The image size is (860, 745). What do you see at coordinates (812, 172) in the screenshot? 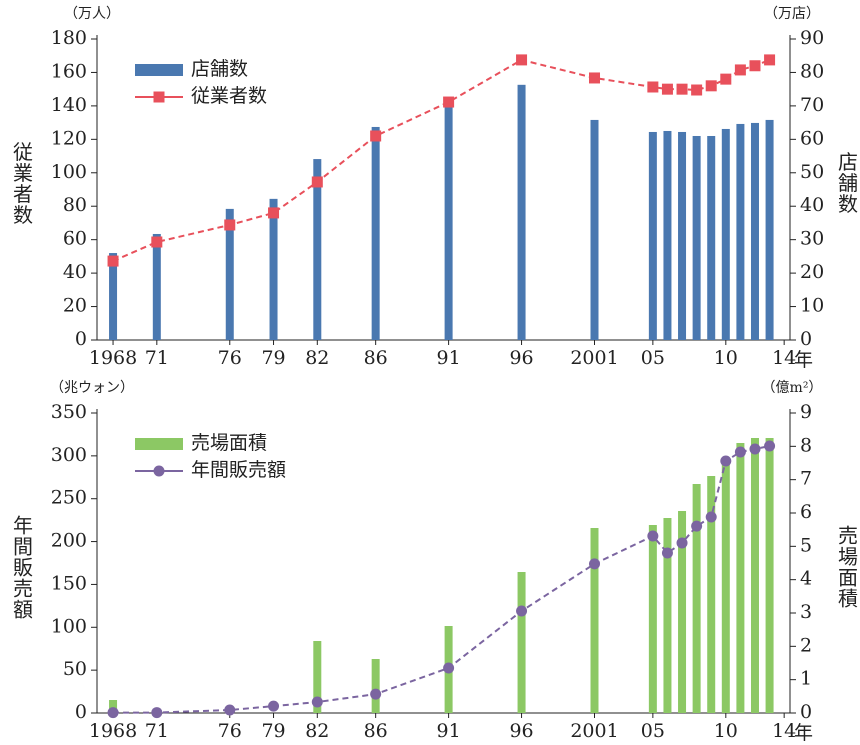
I see `y2-tick-label: 50` at bounding box center [812, 172].